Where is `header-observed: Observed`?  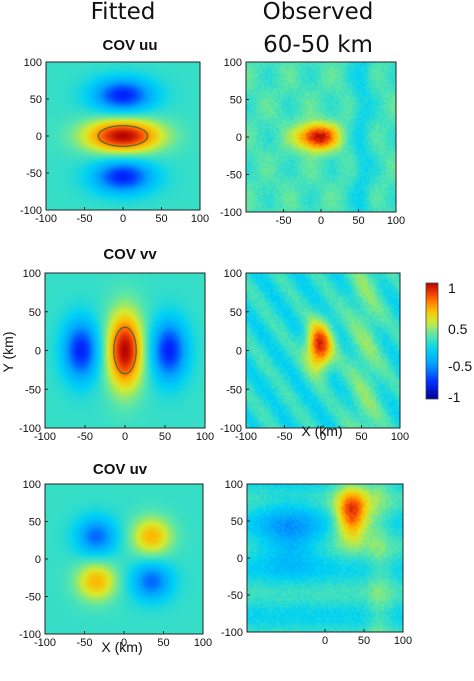
header-observed: Observed is located at coordinates (318, 12).